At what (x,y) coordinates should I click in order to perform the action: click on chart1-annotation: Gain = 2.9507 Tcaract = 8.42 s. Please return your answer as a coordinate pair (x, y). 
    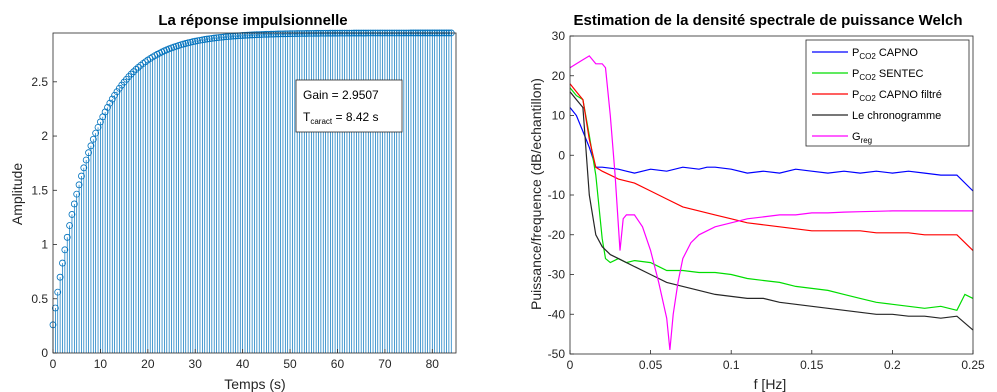
    Looking at the image, I should click on (349, 106).